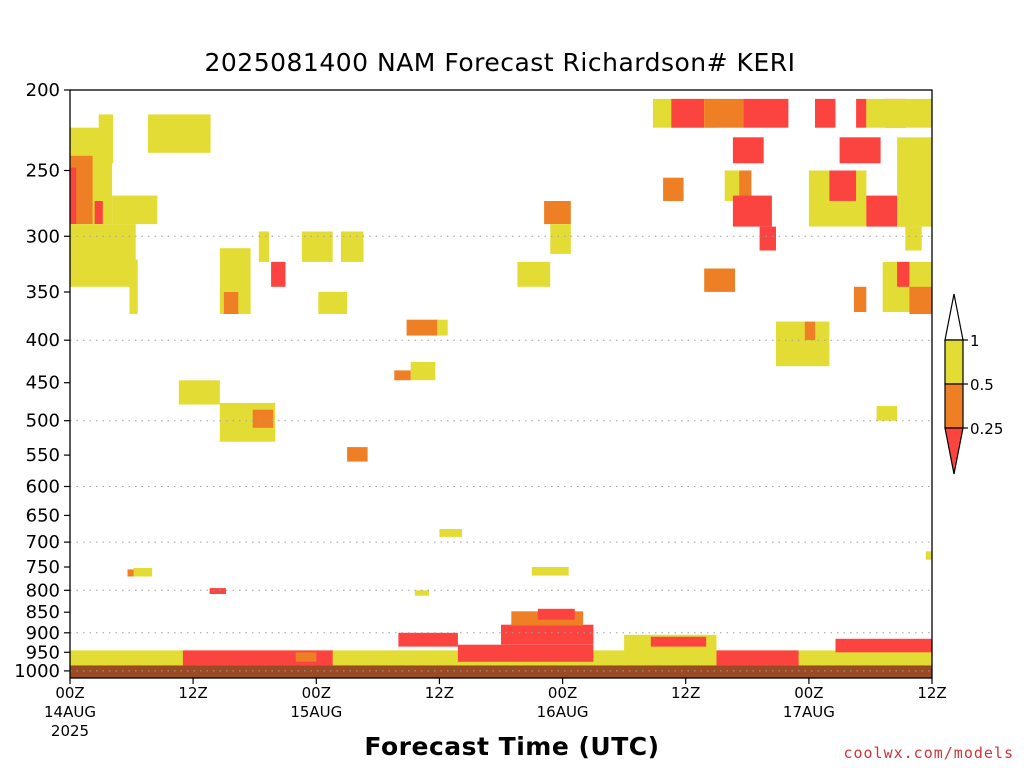  Describe the element at coordinates (43, 455) in the screenshot. I see `y-tick-label: 550` at that location.